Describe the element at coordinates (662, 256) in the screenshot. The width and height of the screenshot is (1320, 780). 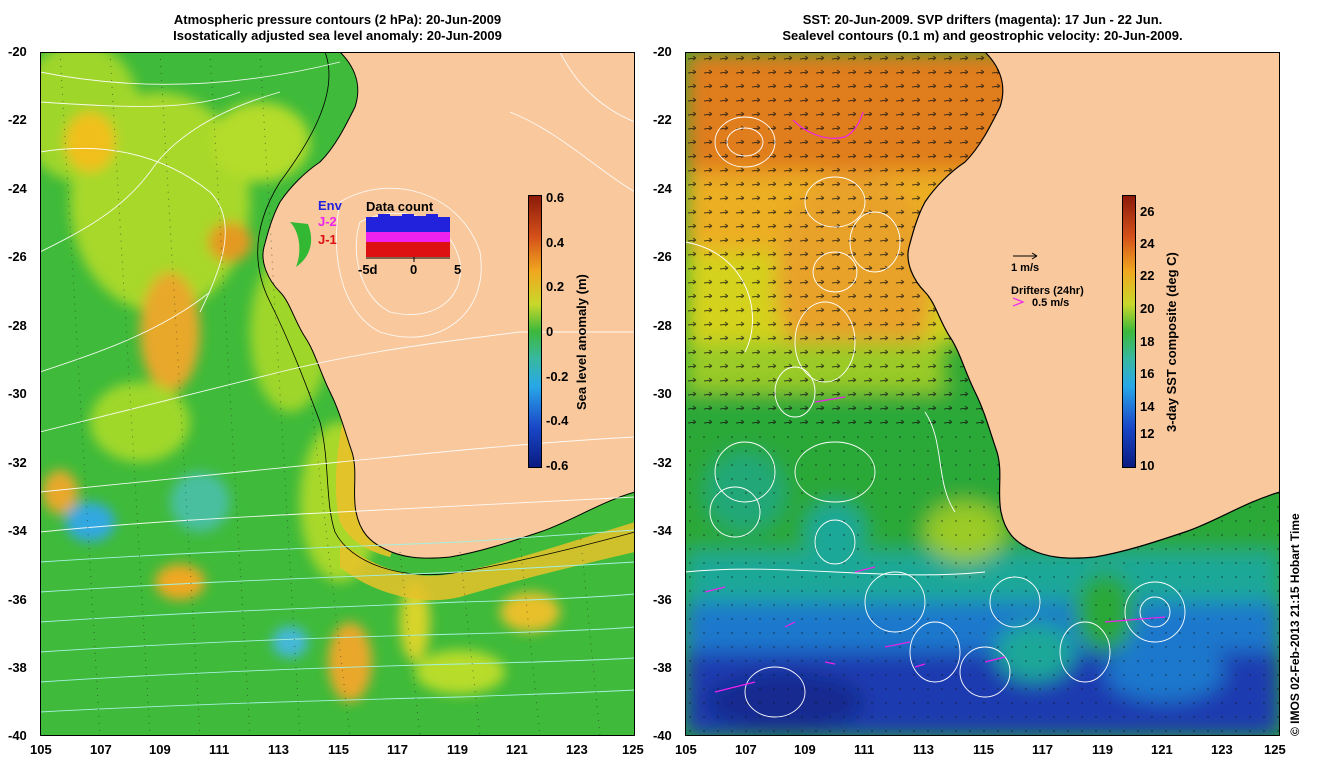
I see `right-ytick: -26` at that location.